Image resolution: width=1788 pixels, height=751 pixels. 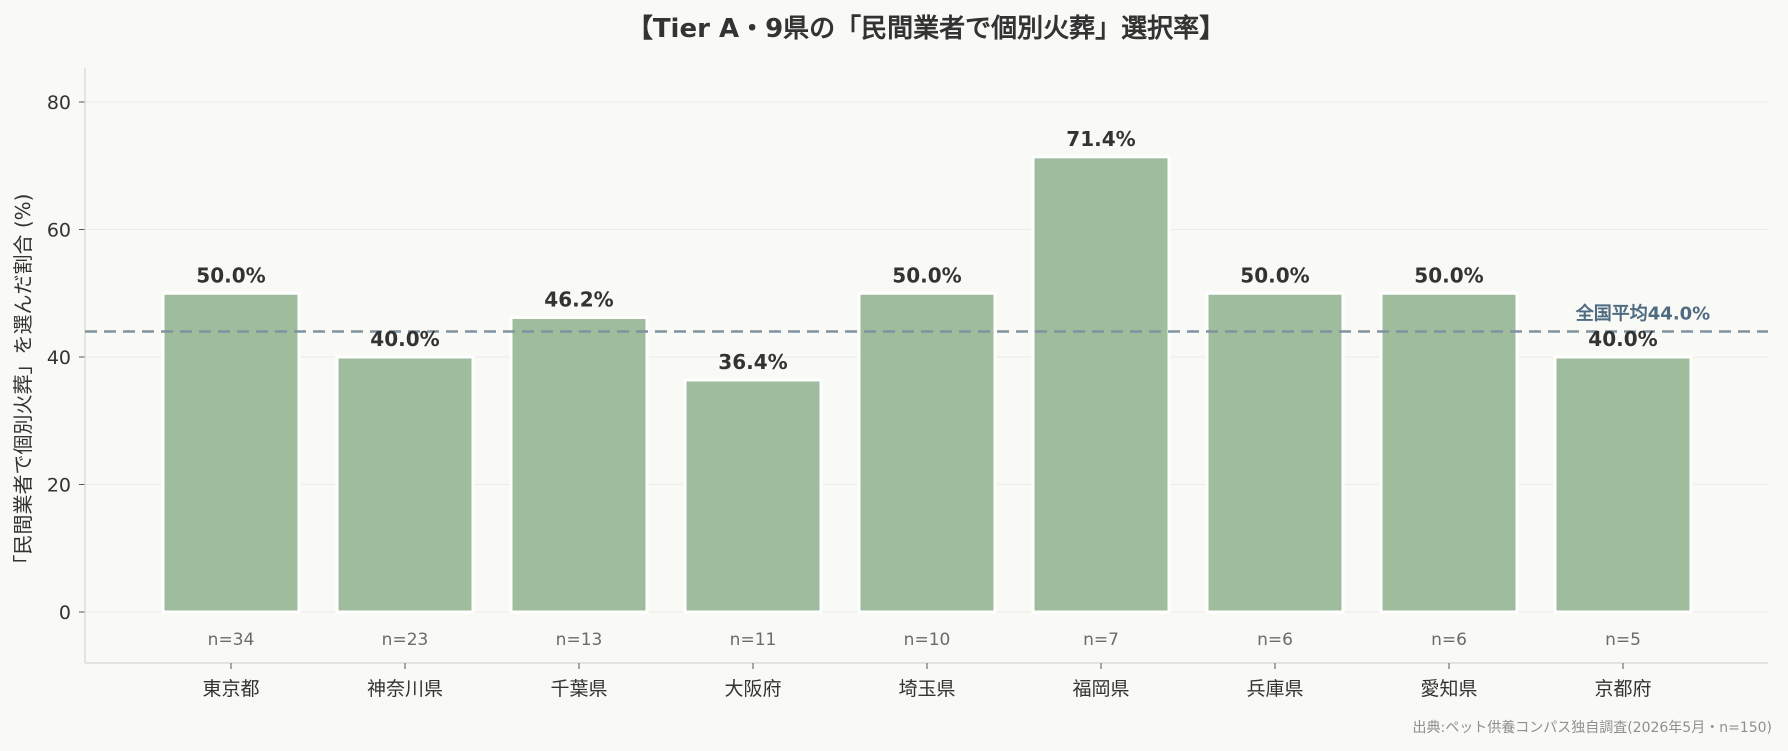 I want to click on sample-size-label: n=7, so click(x=1101, y=640).